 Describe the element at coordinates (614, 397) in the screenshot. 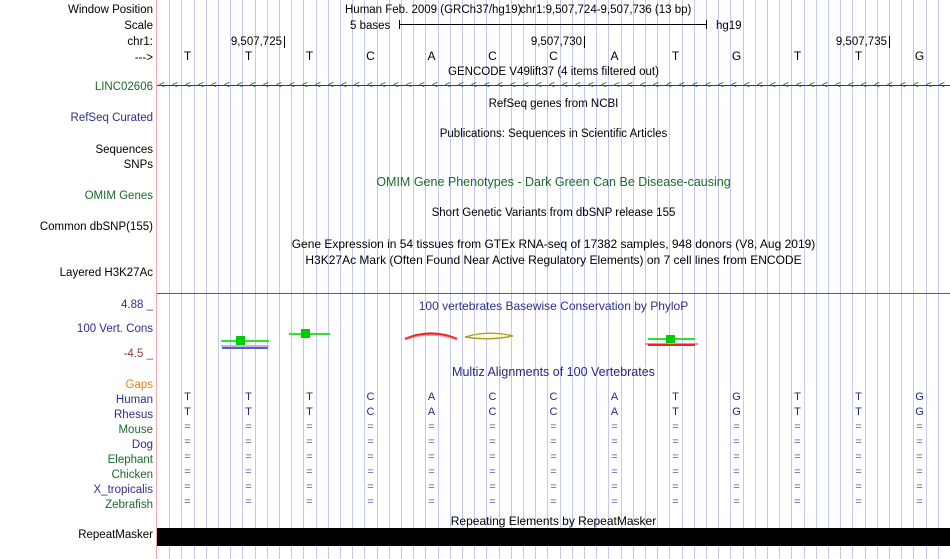

I see `multiz-base: A` at that location.